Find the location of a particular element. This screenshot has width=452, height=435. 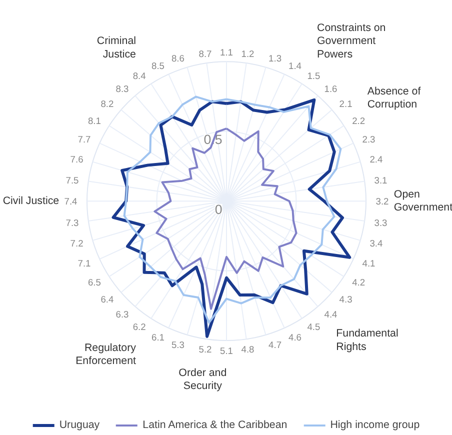

spoke-label: 4.2 is located at coordinates (359, 282).